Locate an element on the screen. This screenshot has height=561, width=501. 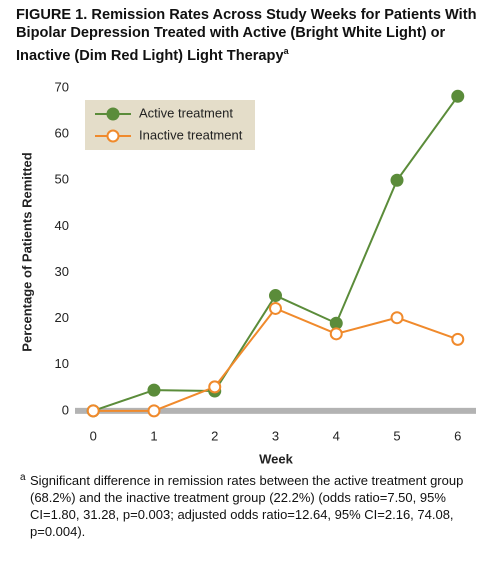
y-tick-label: 40 is located at coordinates (62, 225).